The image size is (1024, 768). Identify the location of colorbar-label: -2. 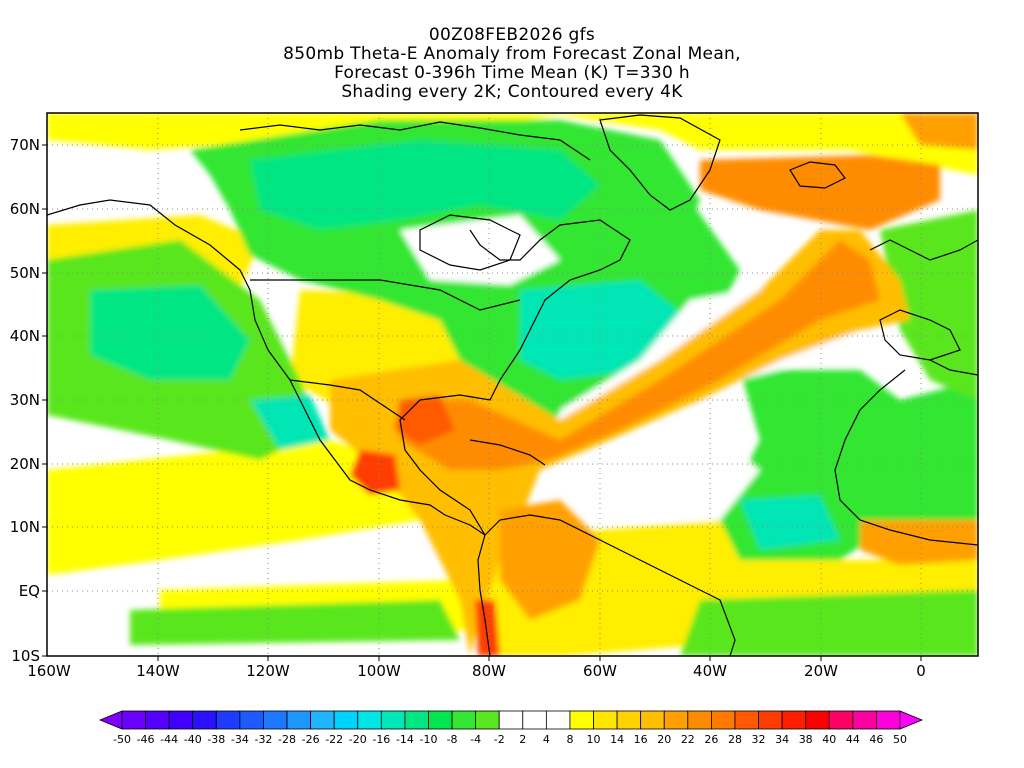
(499, 739).